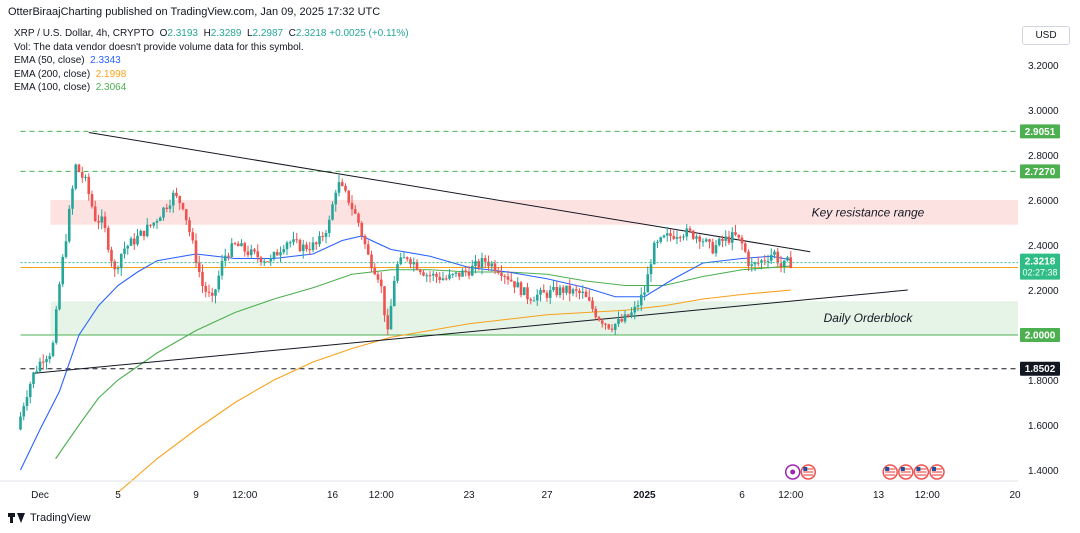 Image resolution: width=1080 pixels, height=533 pixels. What do you see at coordinates (1046, 35) in the screenshot?
I see `currency-selector: USD` at bounding box center [1046, 35].